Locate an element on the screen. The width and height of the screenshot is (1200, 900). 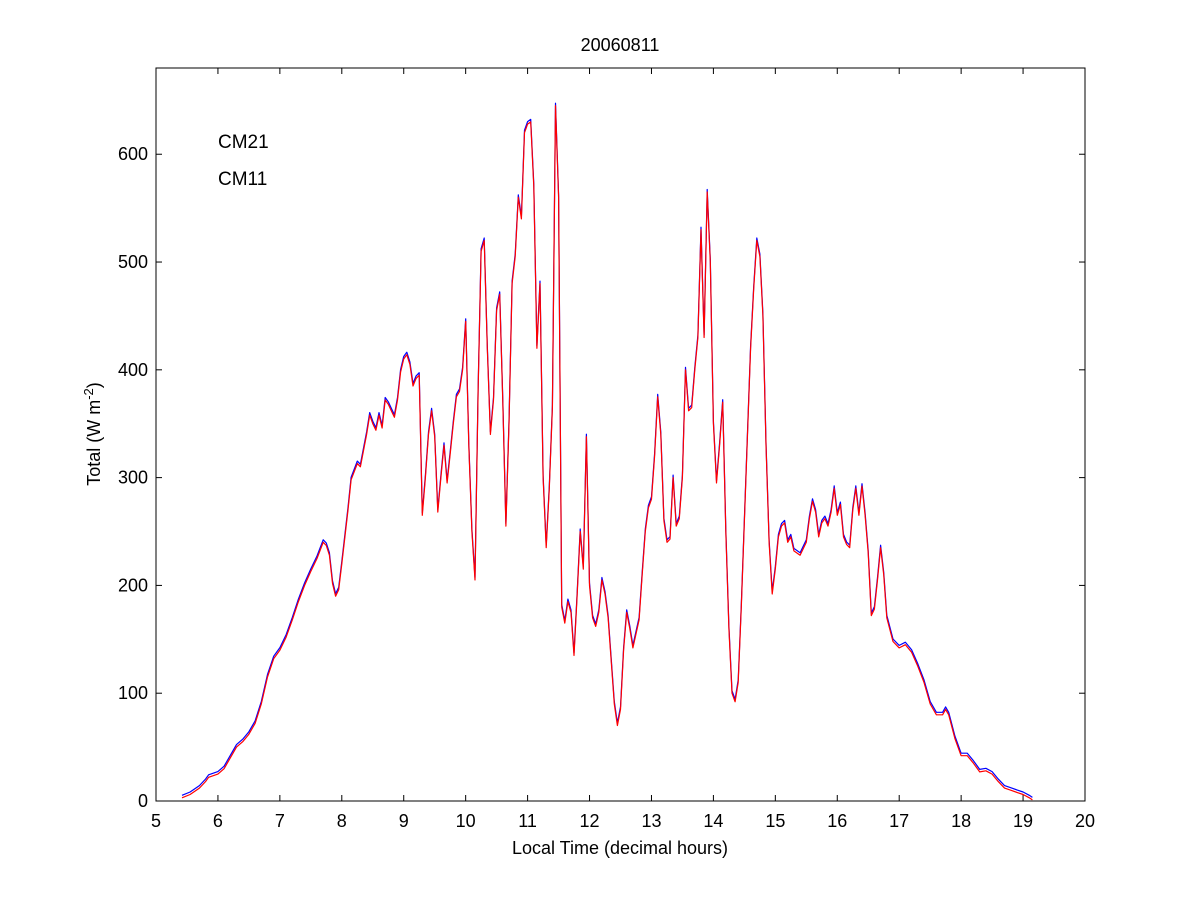
x-tick-label: 5 is located at coordinates (156, 821).